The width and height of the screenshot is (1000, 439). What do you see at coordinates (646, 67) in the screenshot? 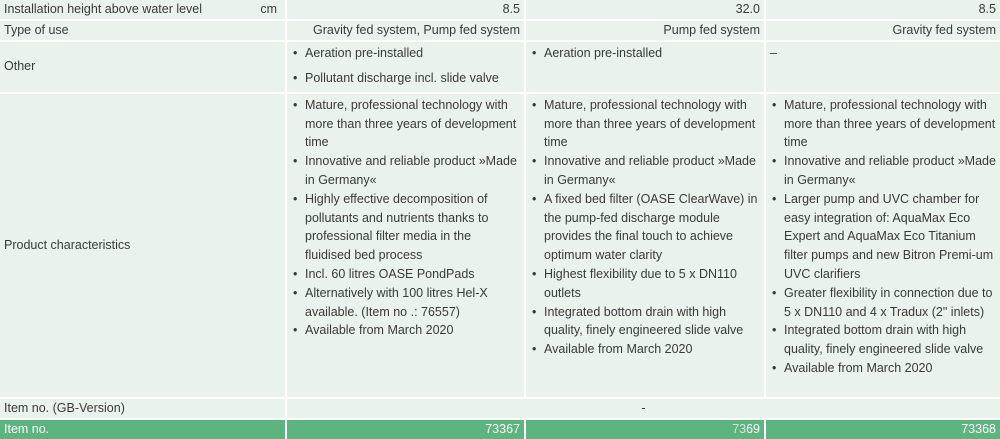
I see `other-col2: Aeration pre-installed` at bounding box center [646, 67].